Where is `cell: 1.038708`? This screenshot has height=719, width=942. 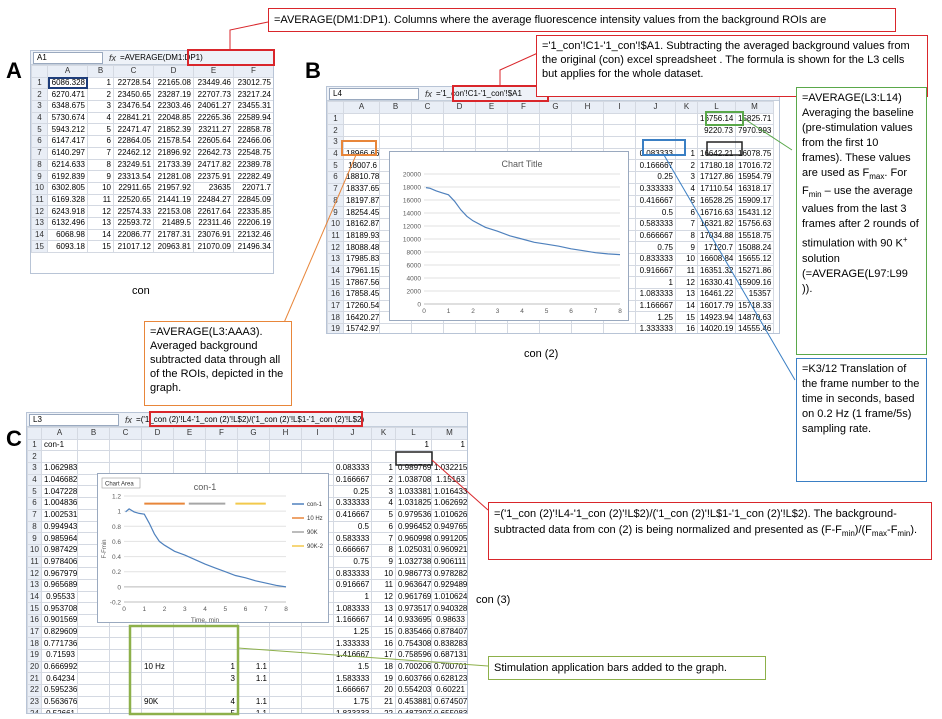
cell: 1.038708 is located at coordinates (413, 480).